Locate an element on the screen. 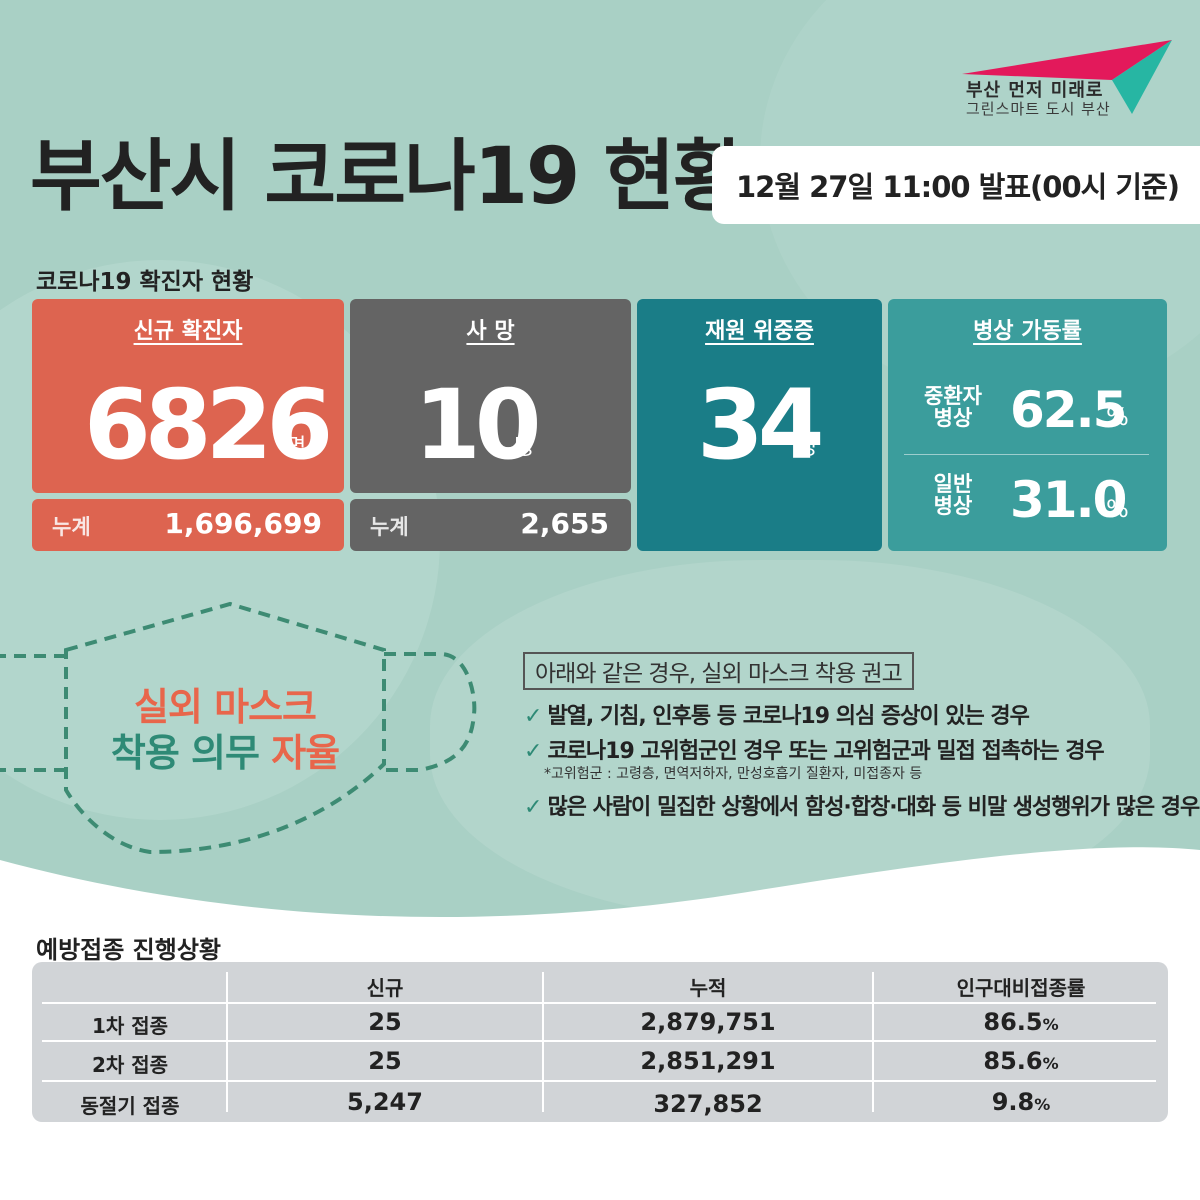  new-cases-value: 6826 is located at coordinates (208, 425).